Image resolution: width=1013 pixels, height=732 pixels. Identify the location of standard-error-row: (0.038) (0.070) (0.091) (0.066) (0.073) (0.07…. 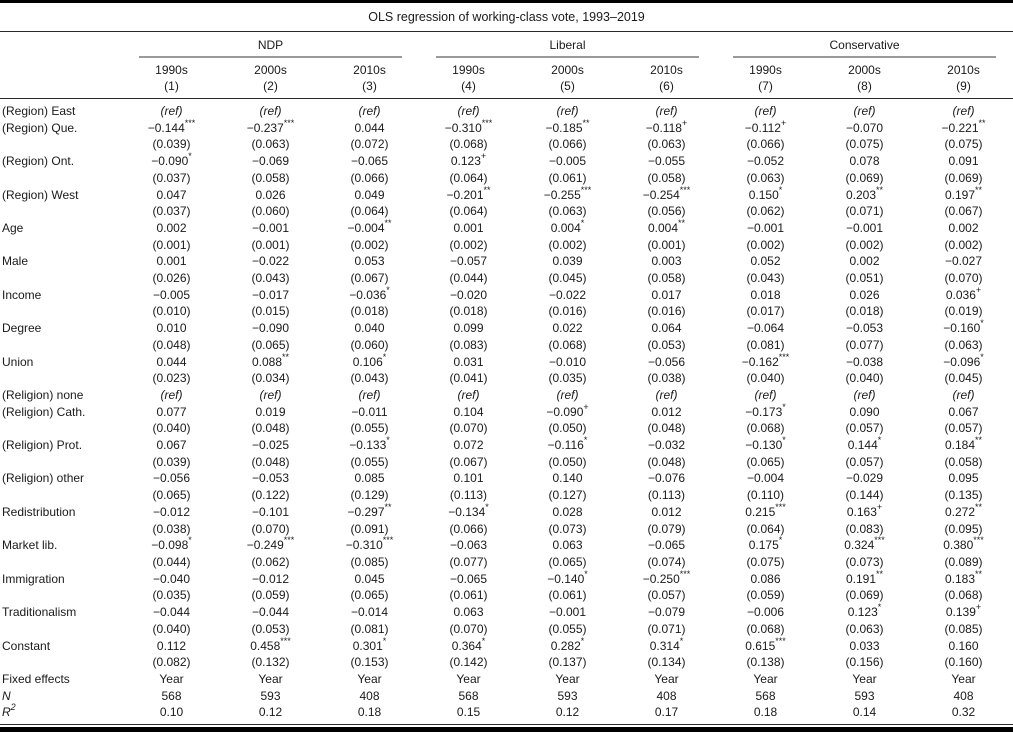
(506, 529).